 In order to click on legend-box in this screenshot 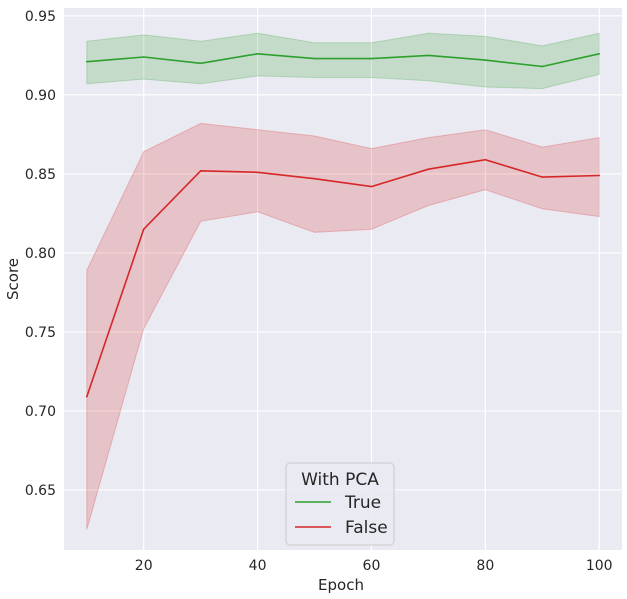, I will do `click(340, 504)`.